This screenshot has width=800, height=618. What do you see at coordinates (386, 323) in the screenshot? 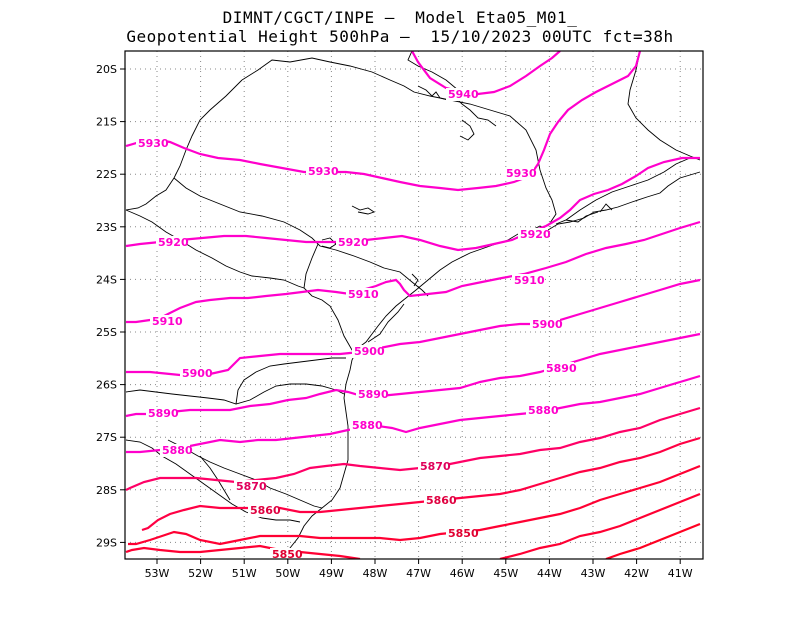
I see `paranagua-bay` at bounding box center [386, 323].